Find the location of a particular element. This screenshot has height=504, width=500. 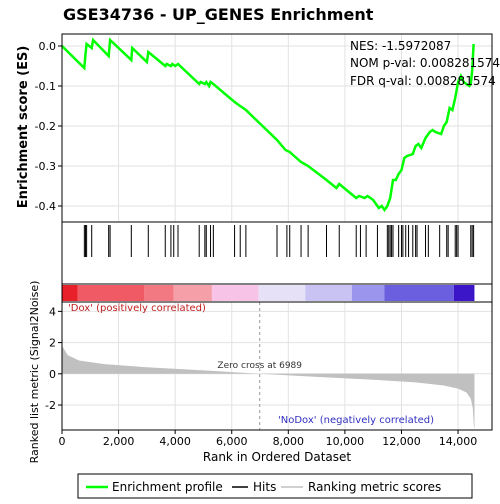

x-axis-ticks: 0 2,000 4,000 6,000 8,000 10,000 12,000 14,000 is located at coordinates (268, 439).